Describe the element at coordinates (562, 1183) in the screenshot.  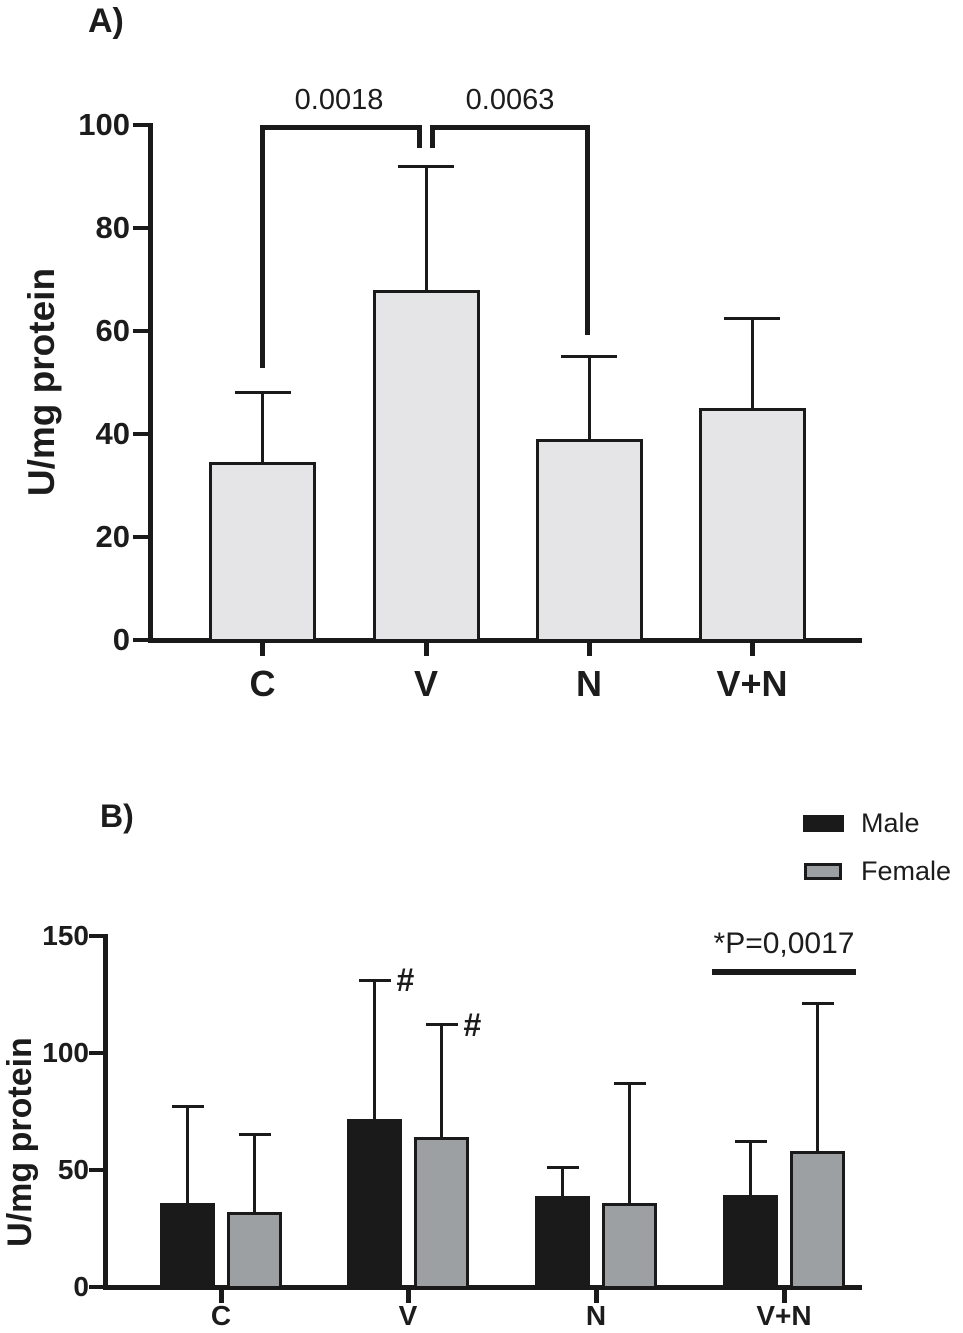
I see `error-bar-b-n-male` at that location.